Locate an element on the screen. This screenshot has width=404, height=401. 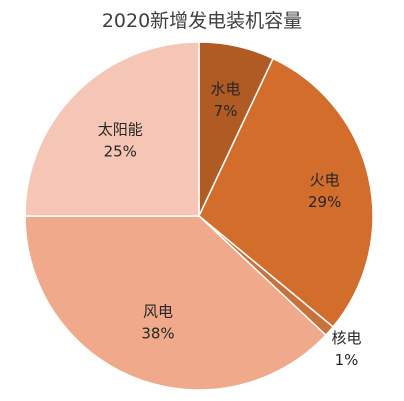
slice-label-thermal: 火电 is located at coordinates (325, 180).